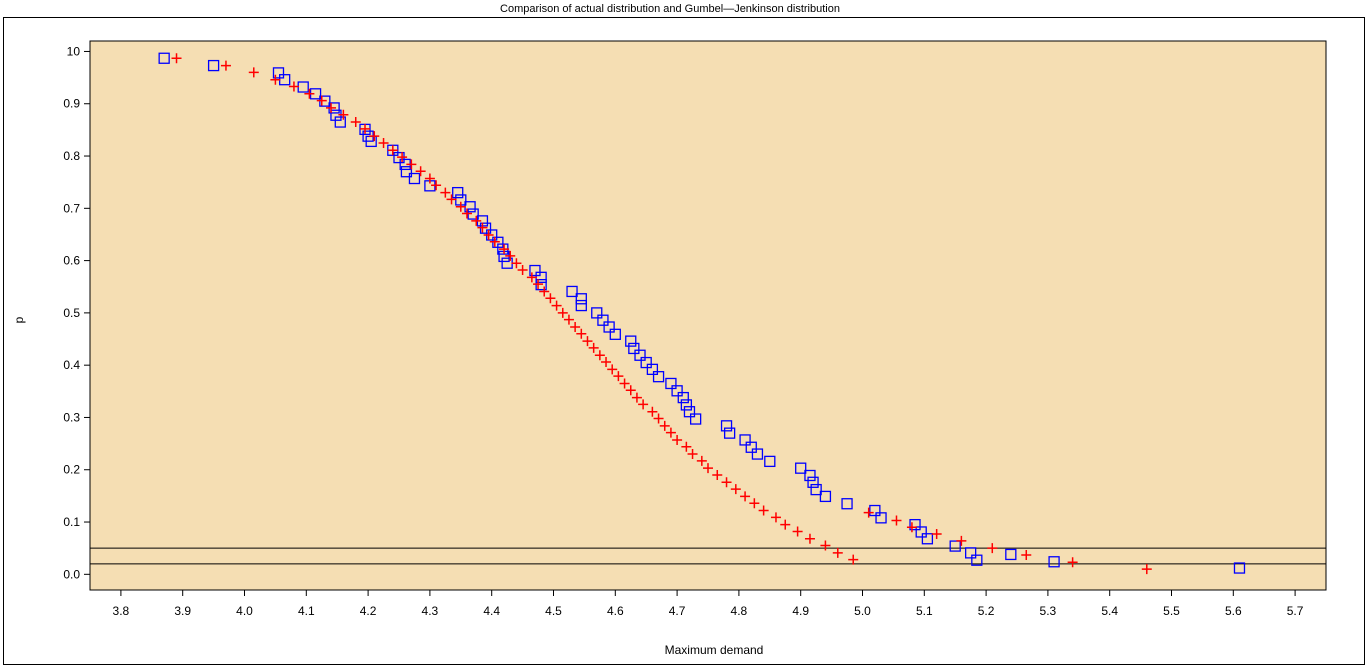 The image size is (1372, 670). What do you see at coordinates (800, 611) in the screenshot?
I see `x-tick-label: 4.9` at bounding box center [800, 611].